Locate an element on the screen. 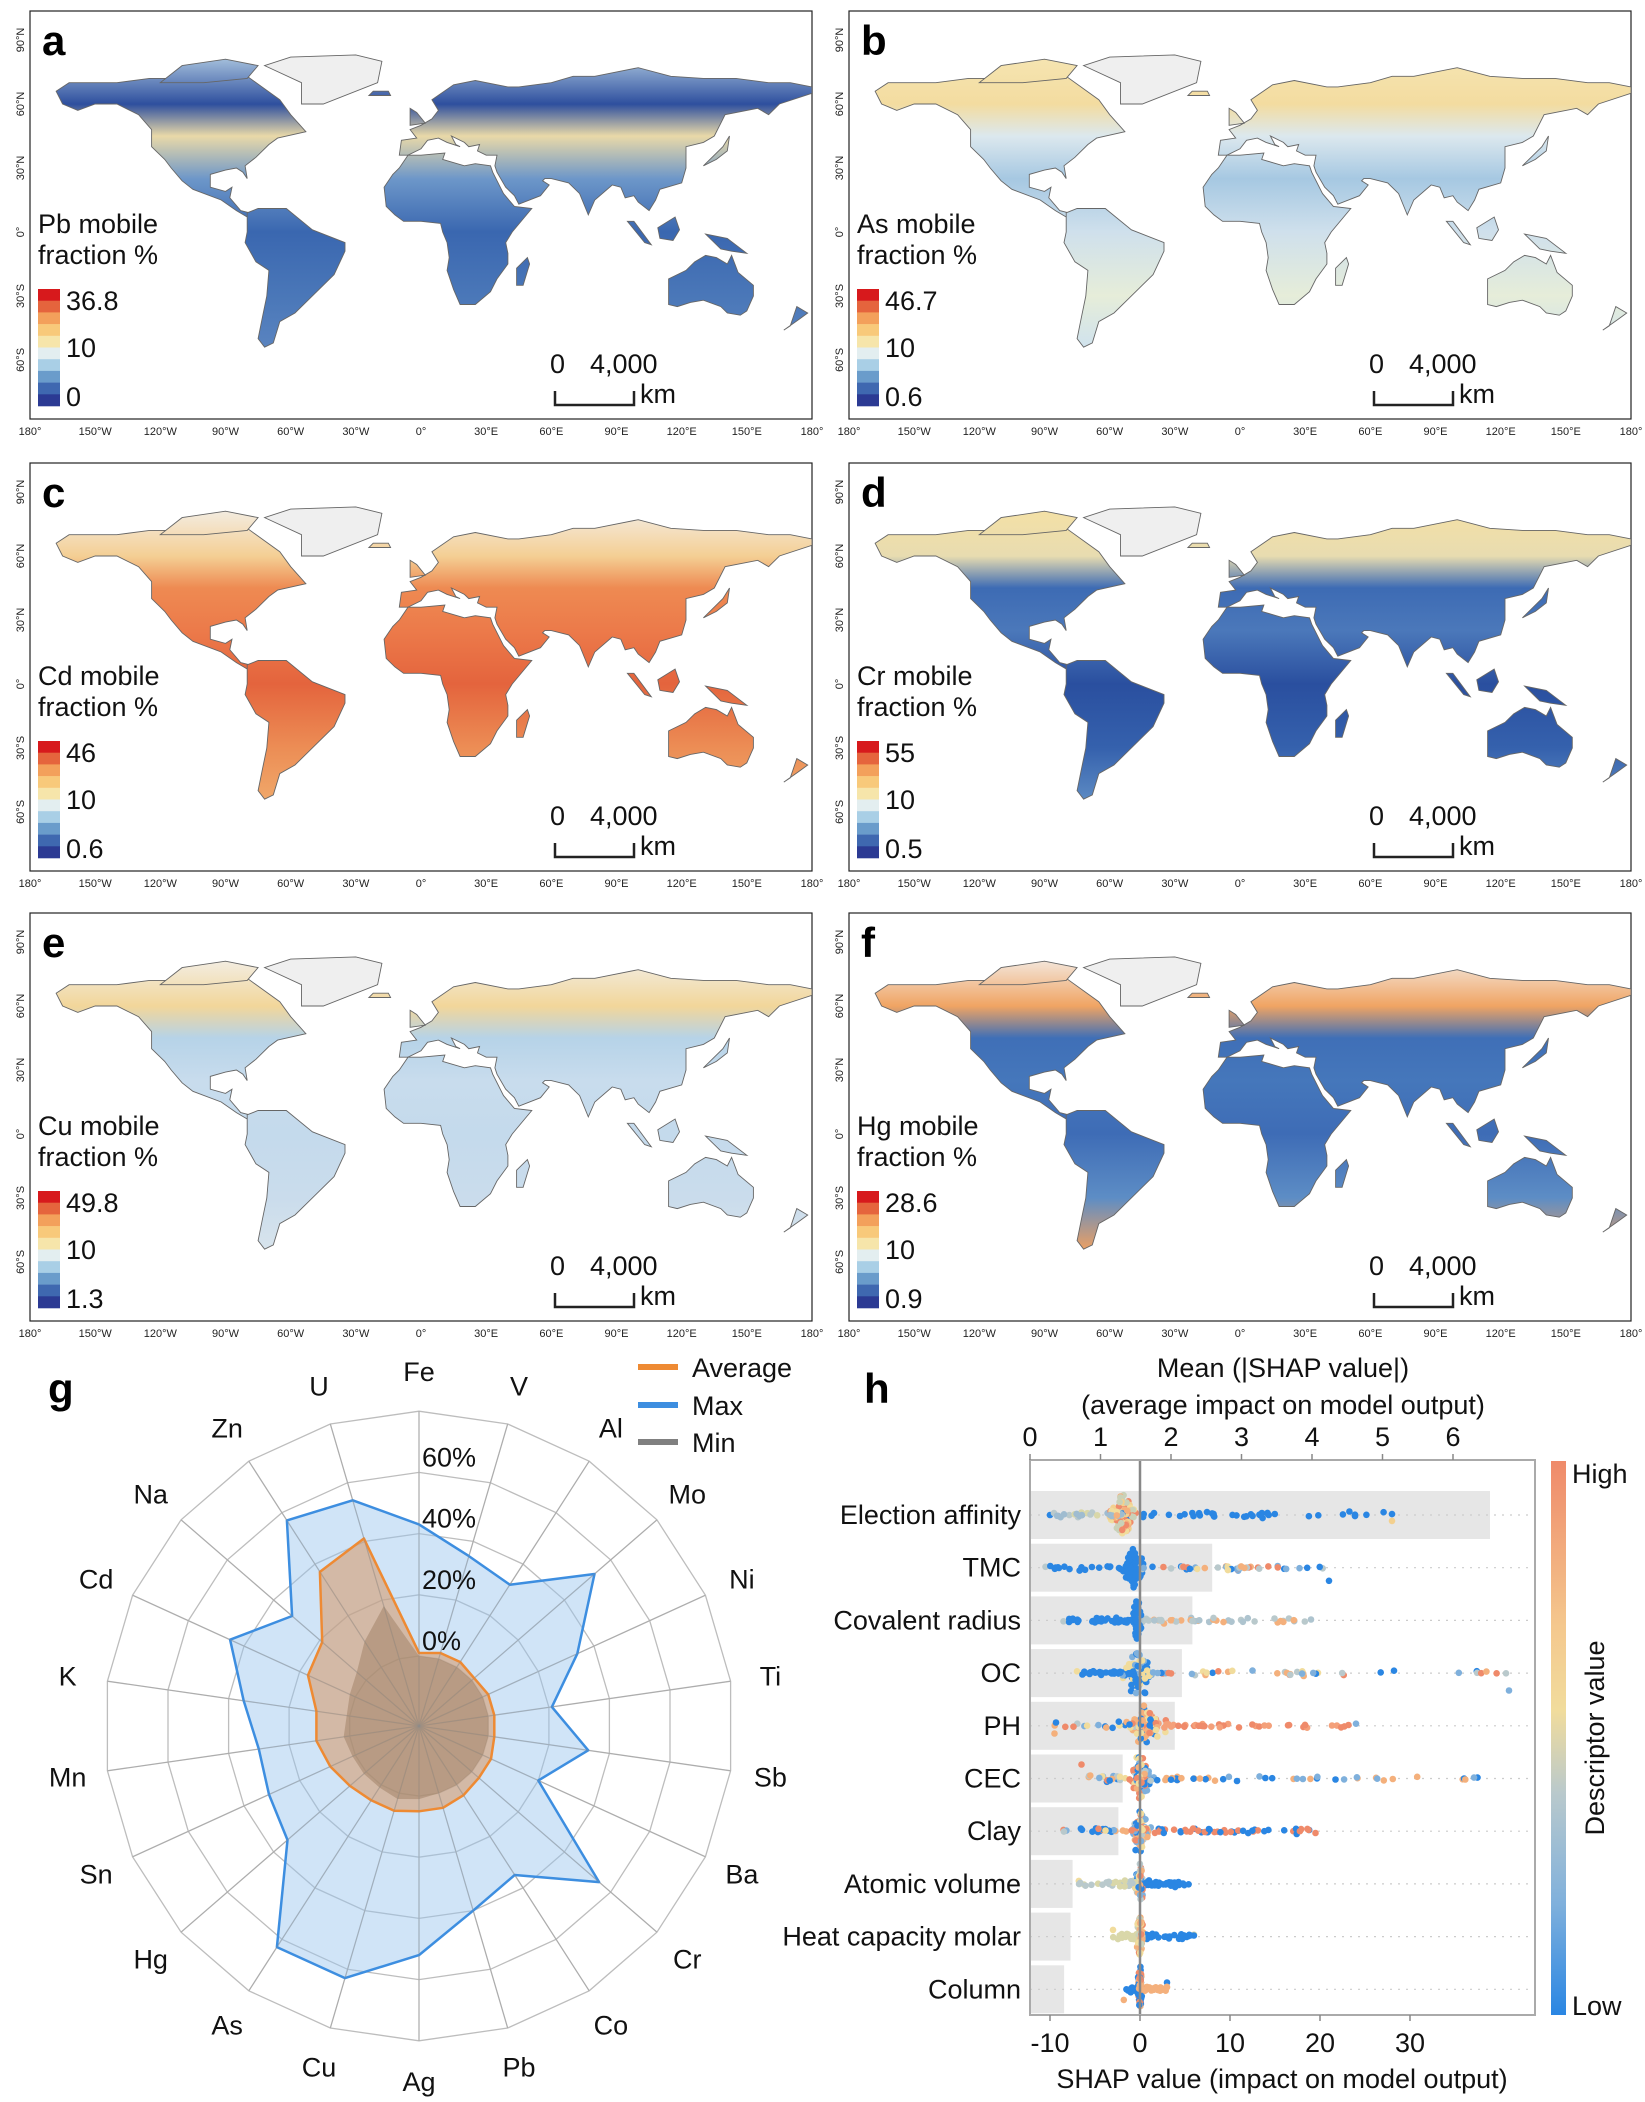 This screenshot has width=1645, height=2102. land-layer is located at coordinates (1252, 201).